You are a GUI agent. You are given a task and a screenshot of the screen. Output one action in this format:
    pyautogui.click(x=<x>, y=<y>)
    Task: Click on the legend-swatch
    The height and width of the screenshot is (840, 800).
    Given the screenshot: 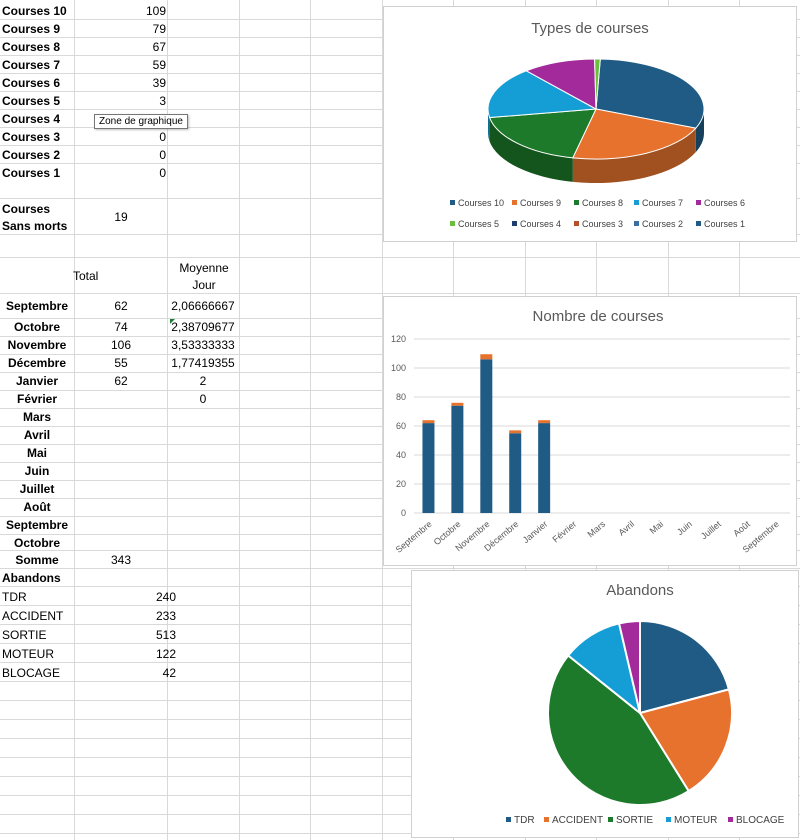 What is the action you would take?
    pyautogui.click(x=452, y=223)
    